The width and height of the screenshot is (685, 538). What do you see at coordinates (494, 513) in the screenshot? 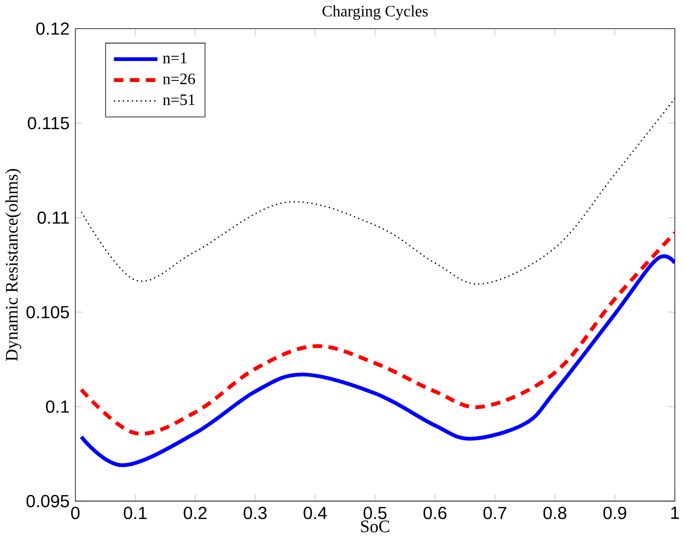
I see `x-tick-label: 0.7` at bounding box center [494, 513].